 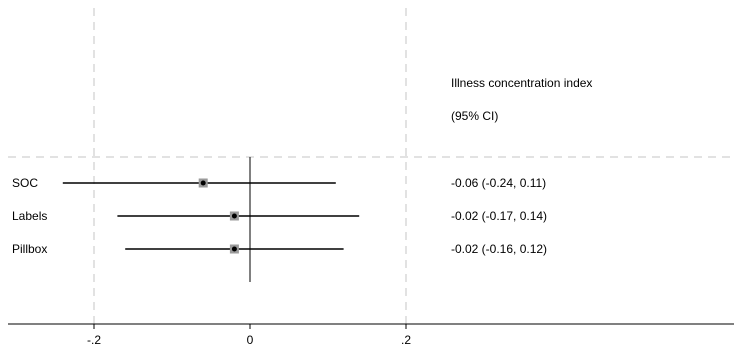 I want to click on ci-text: -0.06 (-0.24, 0.11), so click(x=498, y=183).